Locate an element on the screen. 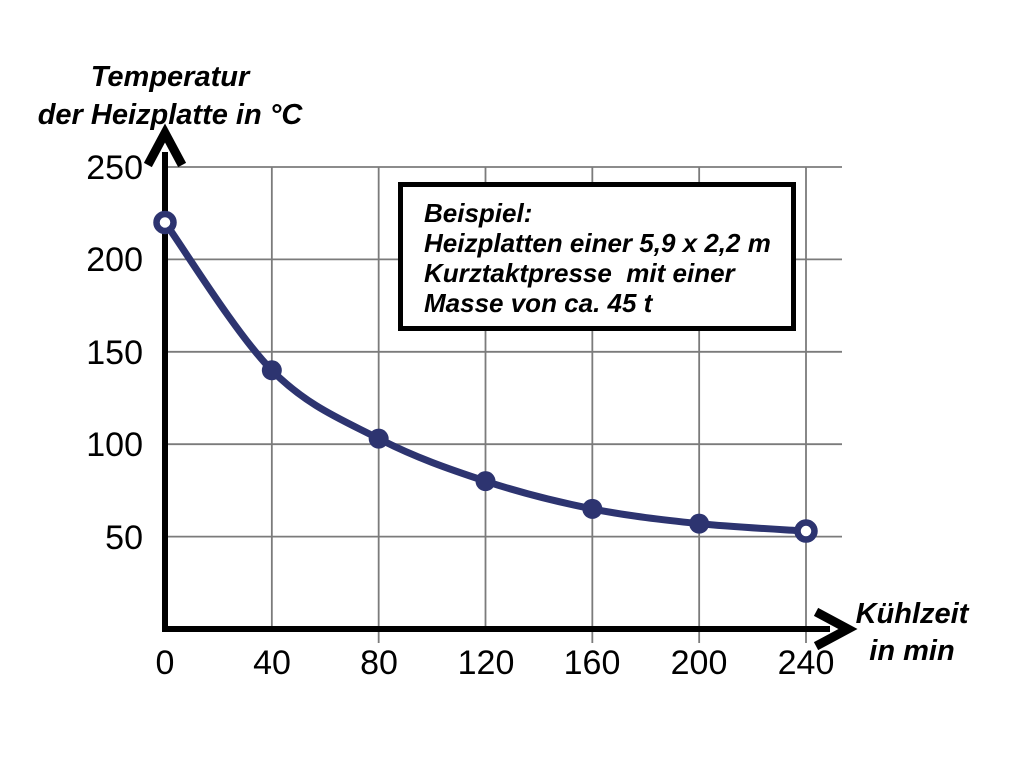 The image size is (1030, 770). annotation-line-4: Masse von ca. 45 t is located at coordinates (538, 303).